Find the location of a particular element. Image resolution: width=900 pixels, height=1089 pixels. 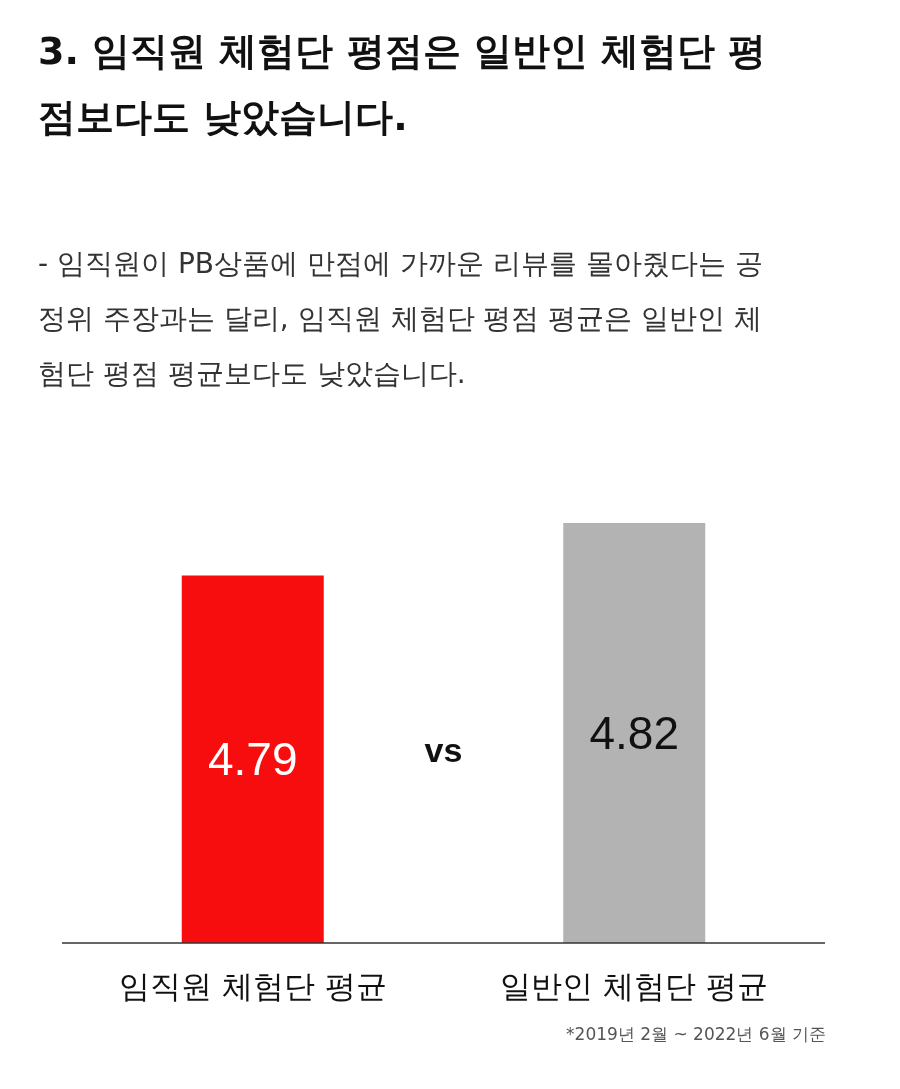

chart-subtitle: - 임직원이 PB상품에 만점에 가까운 리뷰를 몰아줬다는 공정위 주장과는 달리, 임직원 체험단 평점 평균은 일반인 체험단 평점 평균보다도 낮았습니다. is located at coordinates (401, 319).